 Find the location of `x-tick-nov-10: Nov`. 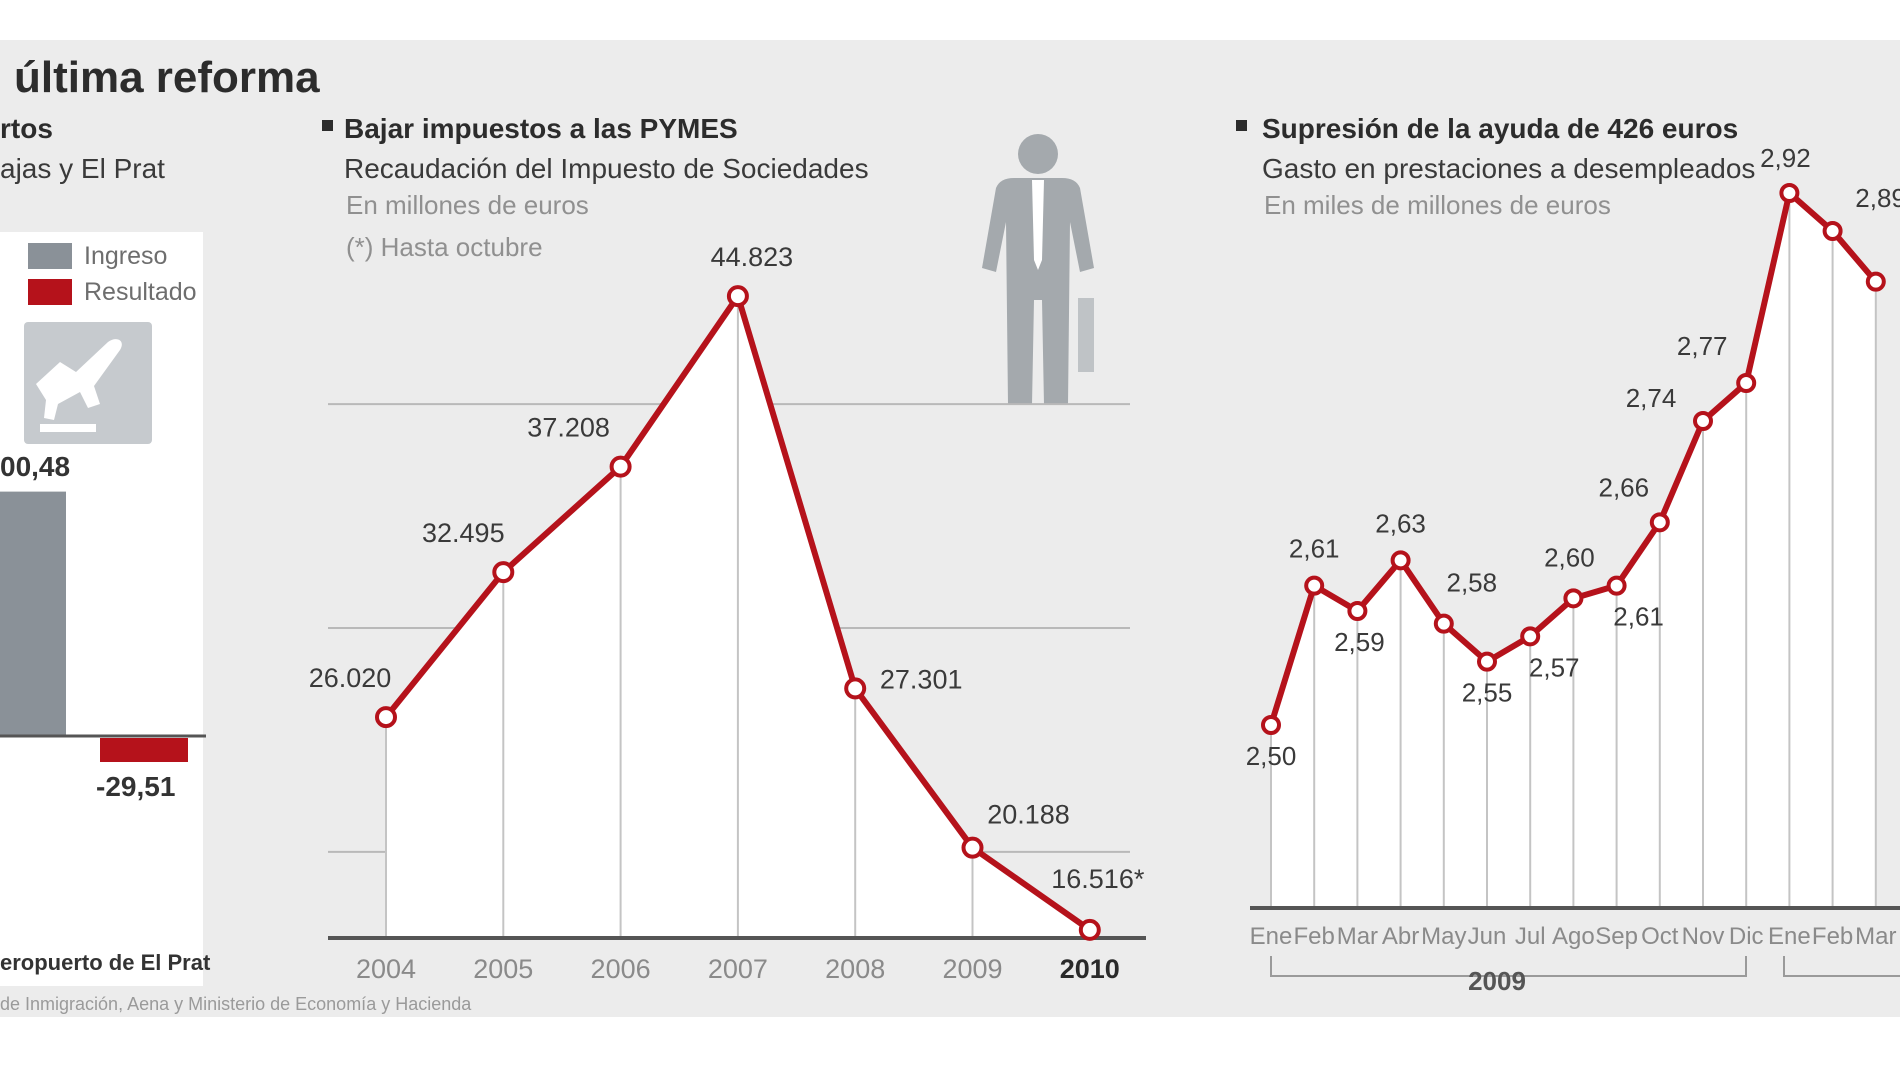

x-tick-nov-10: Nov is located at coordinates (1703, 936).